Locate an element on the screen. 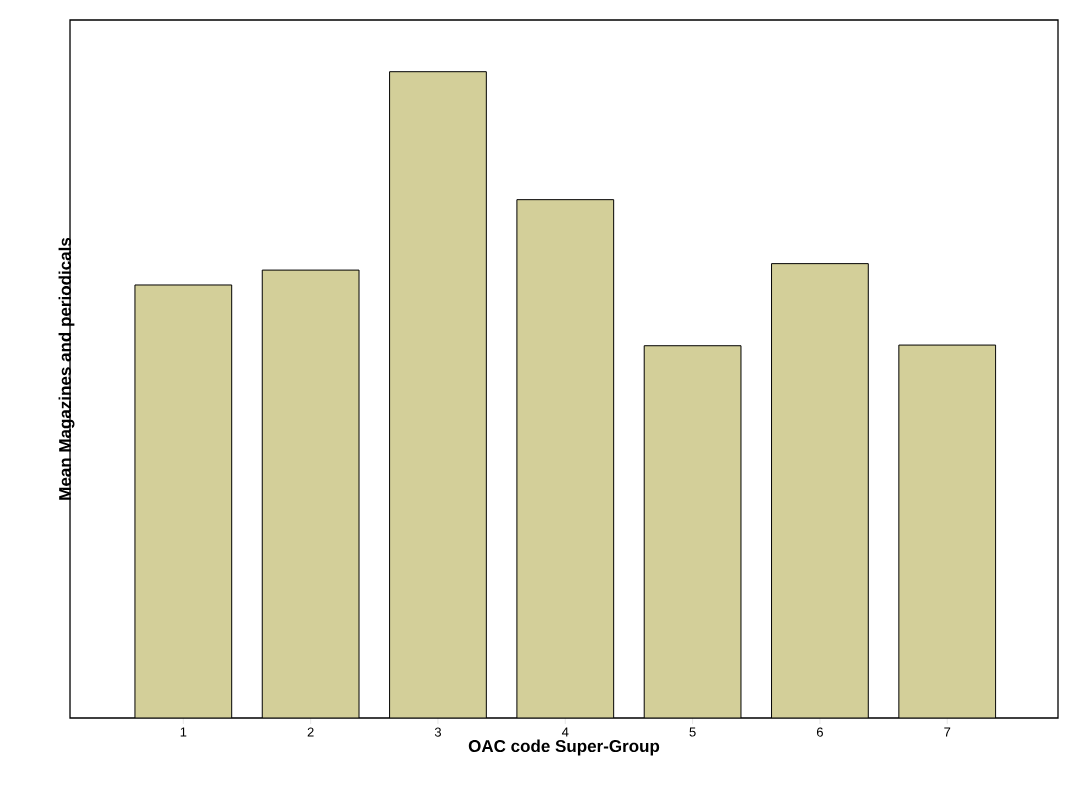  x-axis-title: OAC code Super-Group is located at coordinates (564, 747).